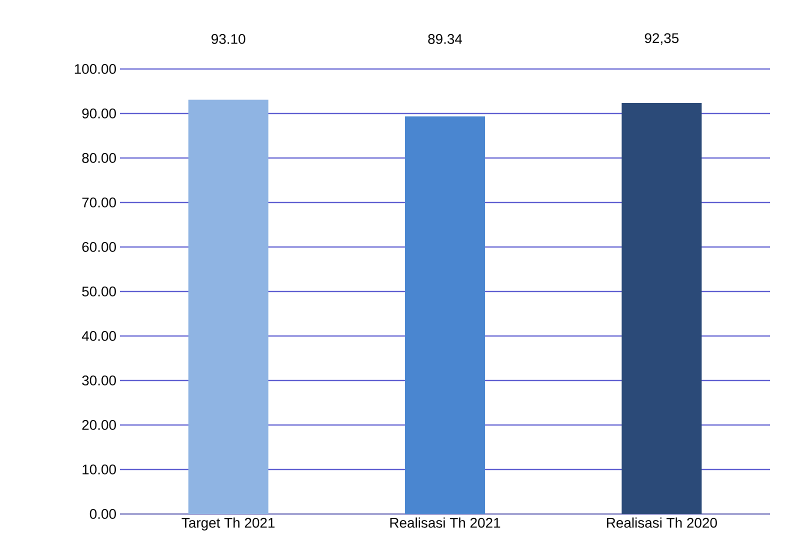  Describe the element at coordinates (103, 514) in the screenshot. I see `y-tick-label: 0.00` at that location.